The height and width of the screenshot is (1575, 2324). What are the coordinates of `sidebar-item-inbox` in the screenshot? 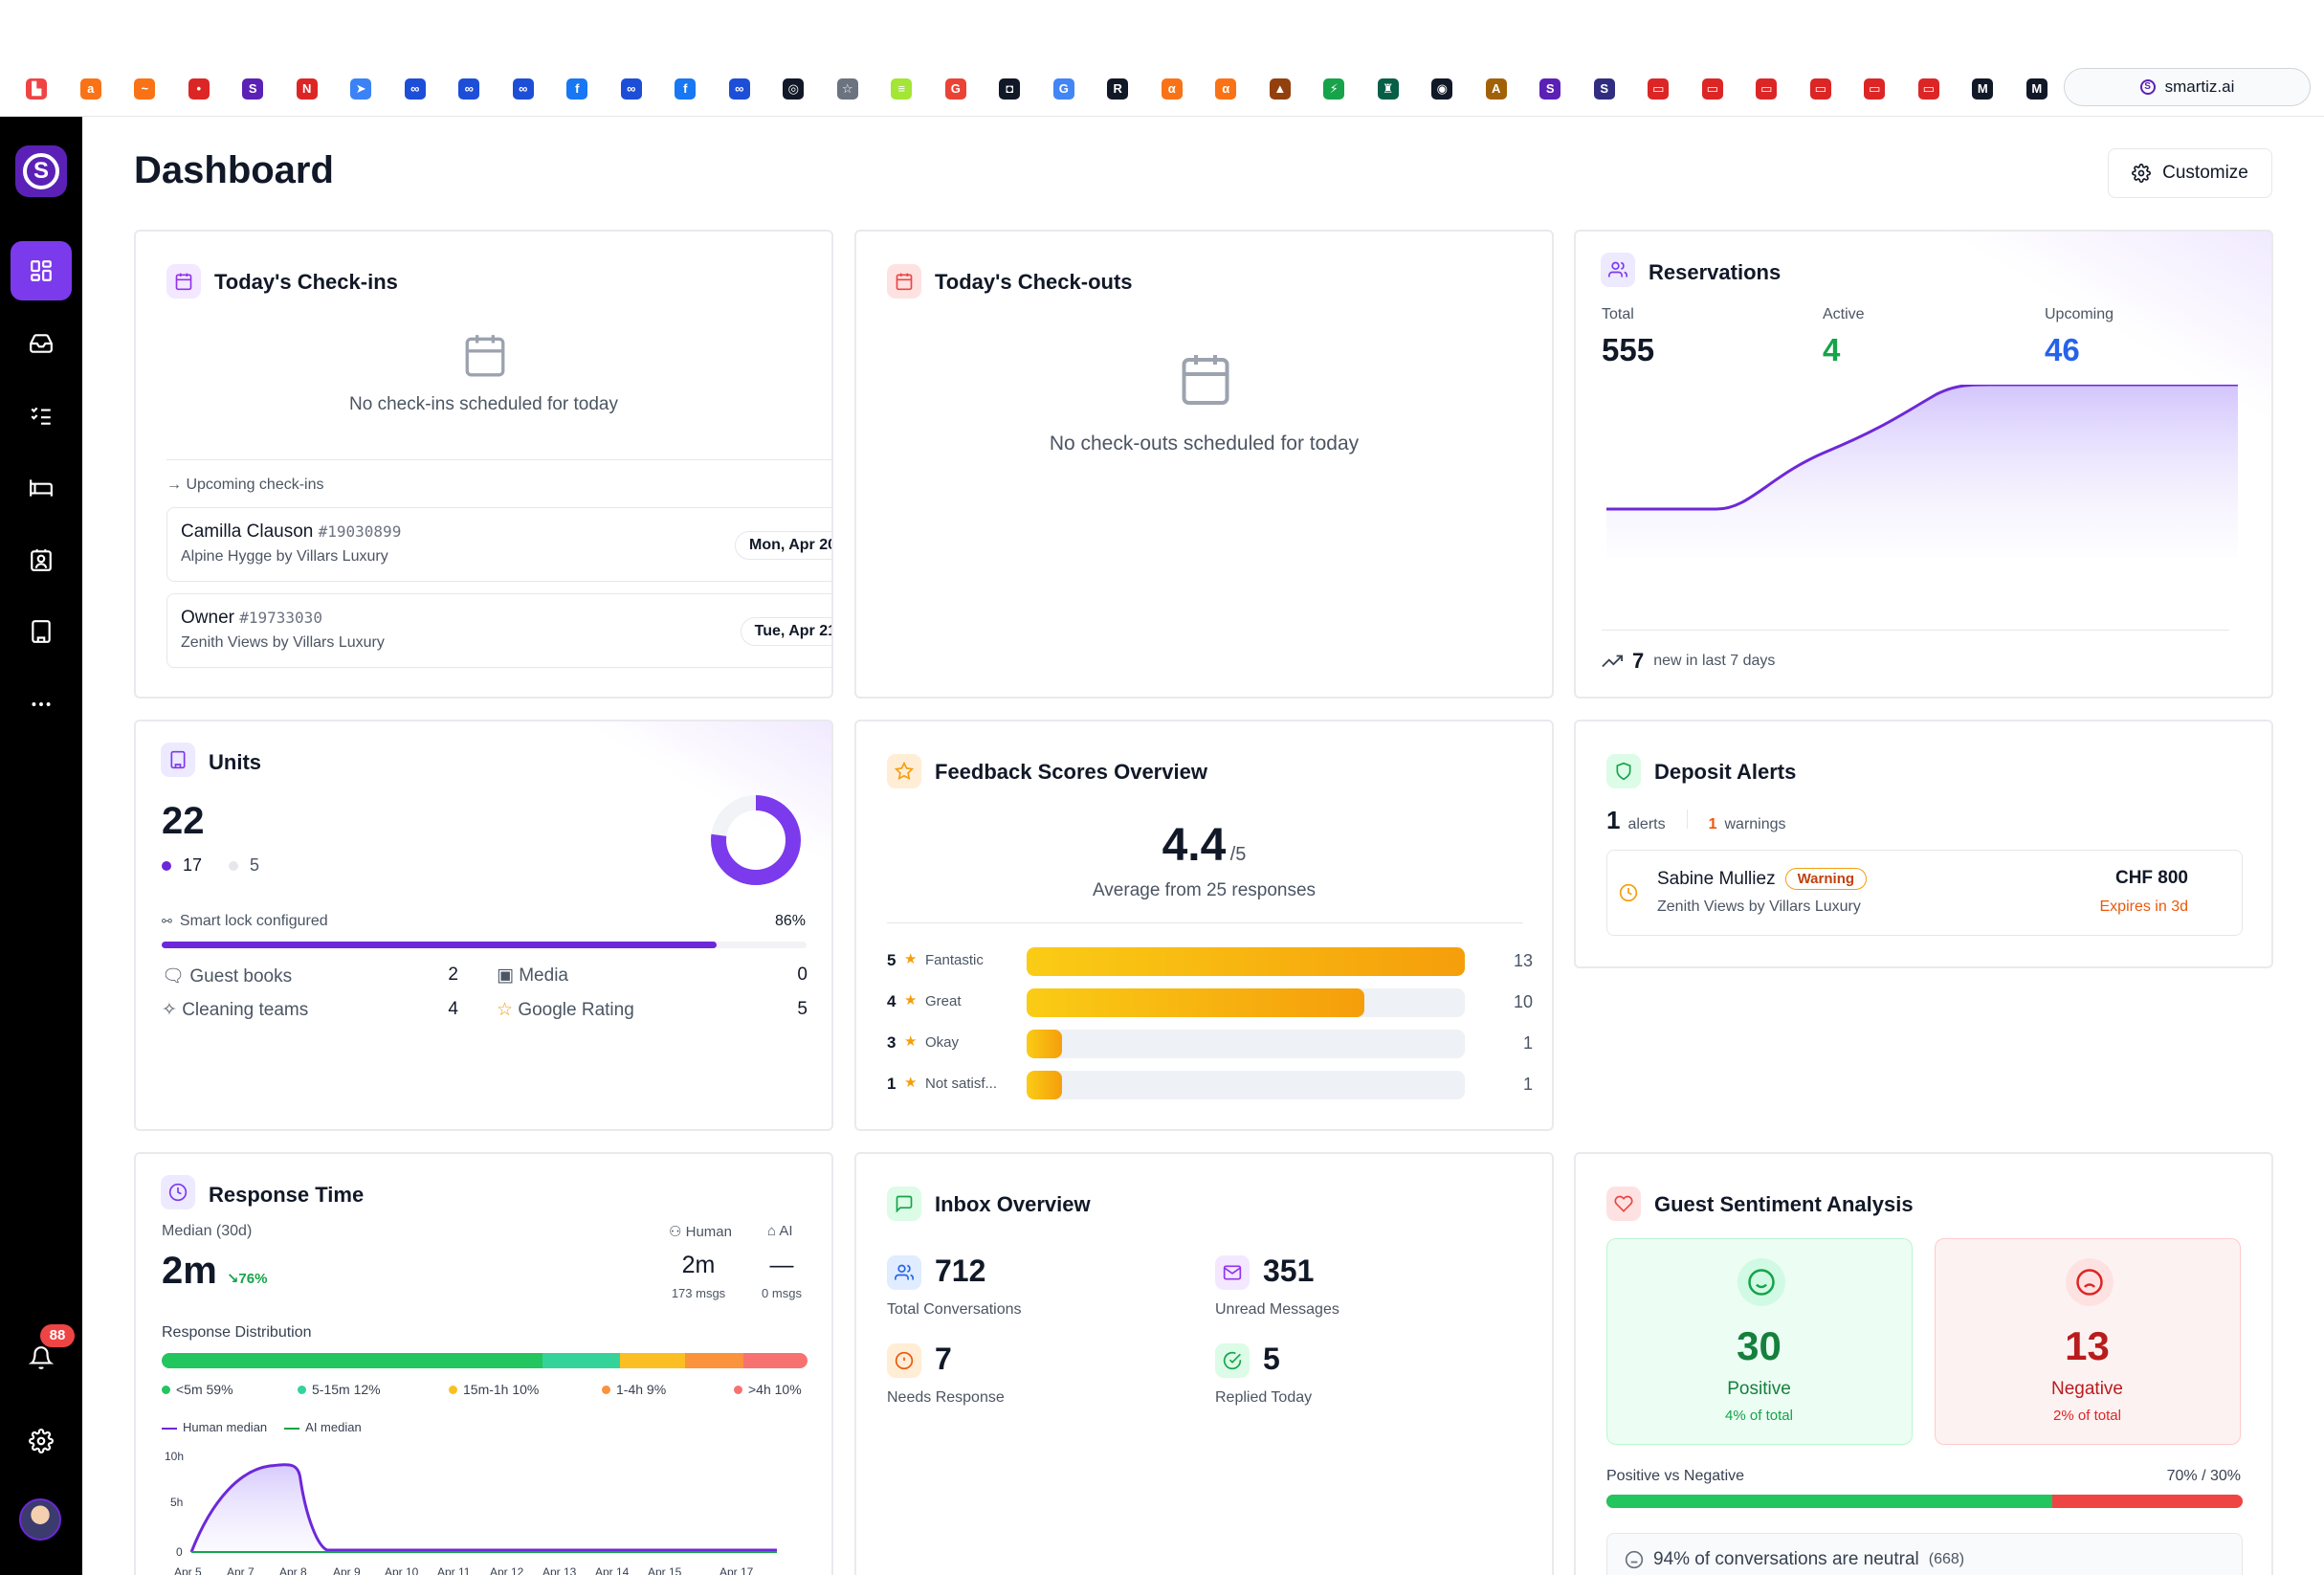 It's located at (41, 343).